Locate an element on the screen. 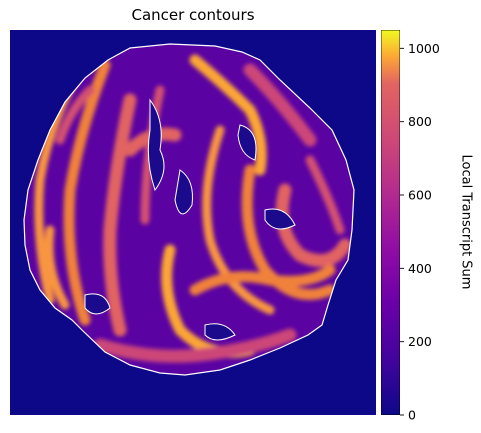 This screenshot has height=433, width=481. colorbar is located at coordinates (390, 222).